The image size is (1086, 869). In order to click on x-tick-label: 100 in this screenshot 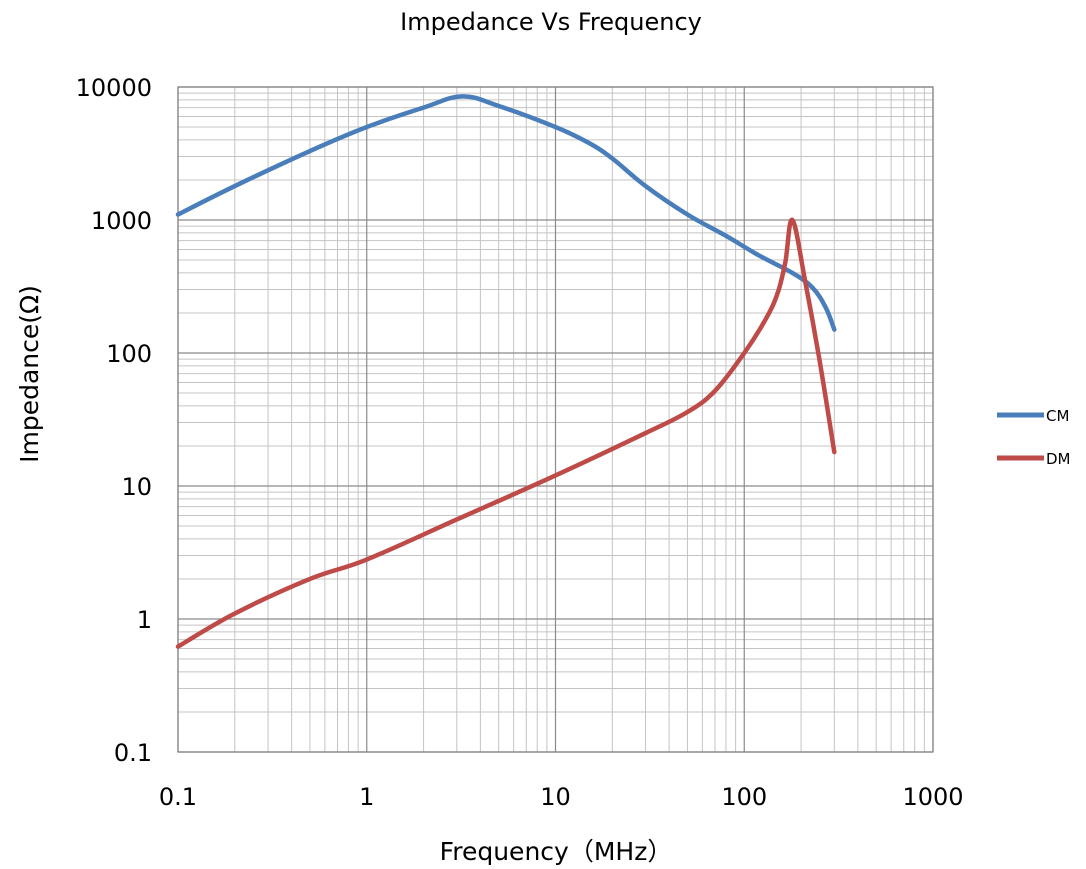, I will do `click(744, 797)`.